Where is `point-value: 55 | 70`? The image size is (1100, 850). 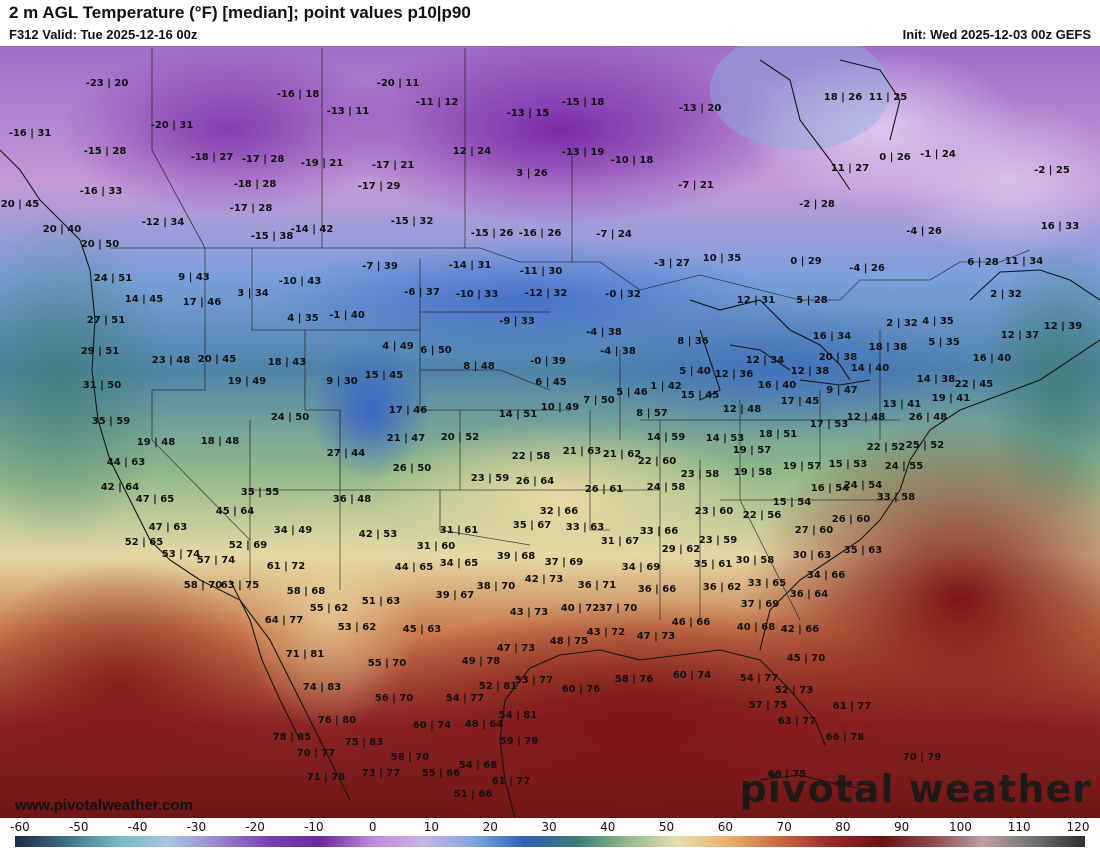
point-value: 55 | 70 is located at coordinates (387, 663).